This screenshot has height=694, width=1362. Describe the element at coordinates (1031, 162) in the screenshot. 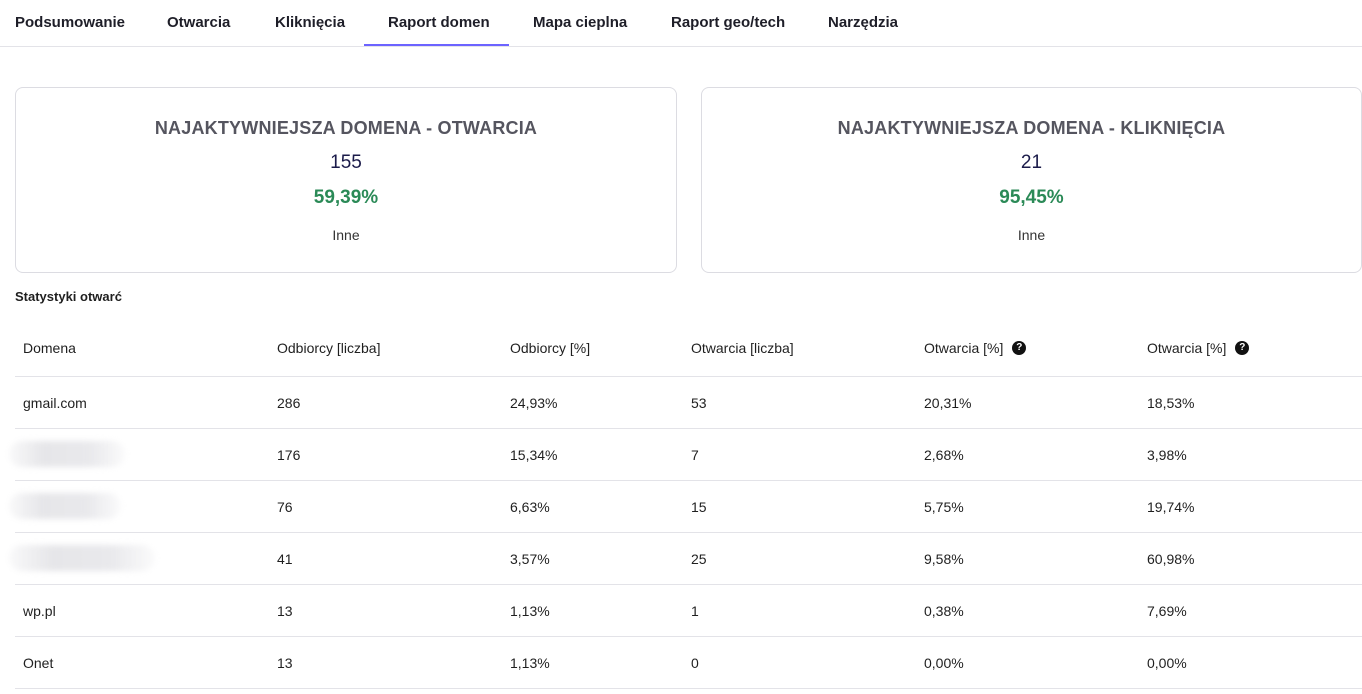

I see `card-count: 21` at that location.